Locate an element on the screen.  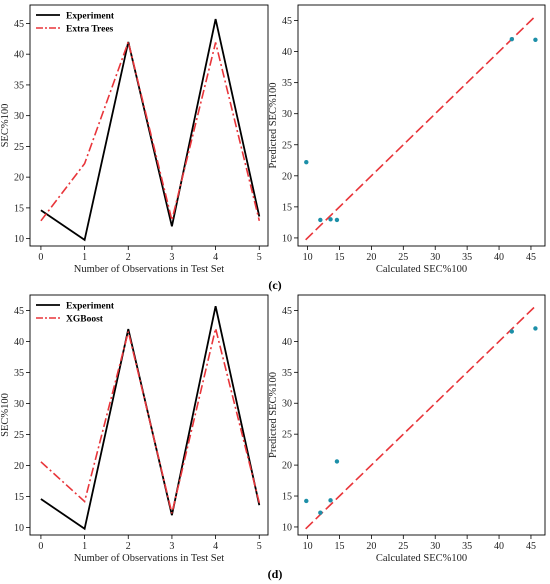
legend-entry: XGBoost is located at coordinates (85, 320).